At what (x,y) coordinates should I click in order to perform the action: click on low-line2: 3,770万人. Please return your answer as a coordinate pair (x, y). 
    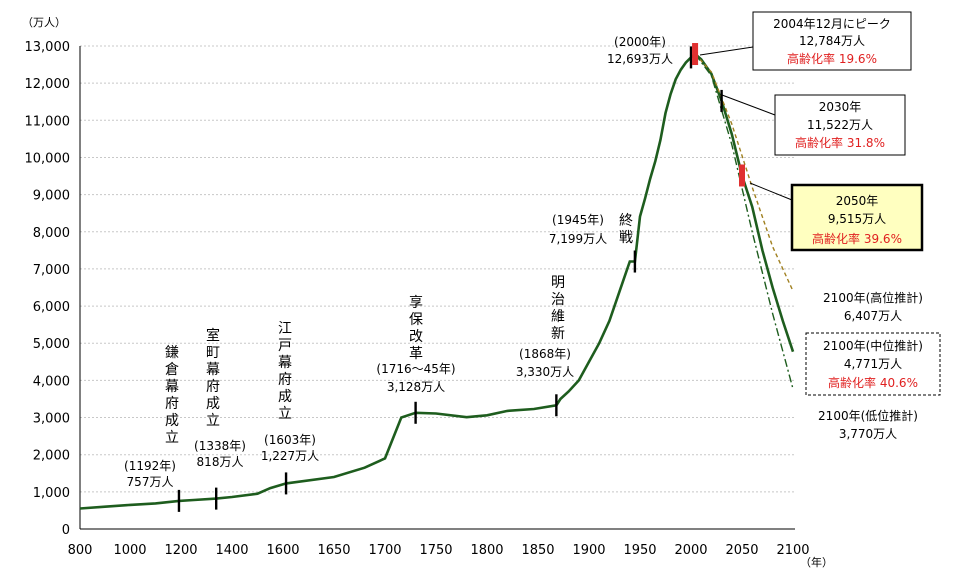
    Looking at the image, I should click on (868, 434).